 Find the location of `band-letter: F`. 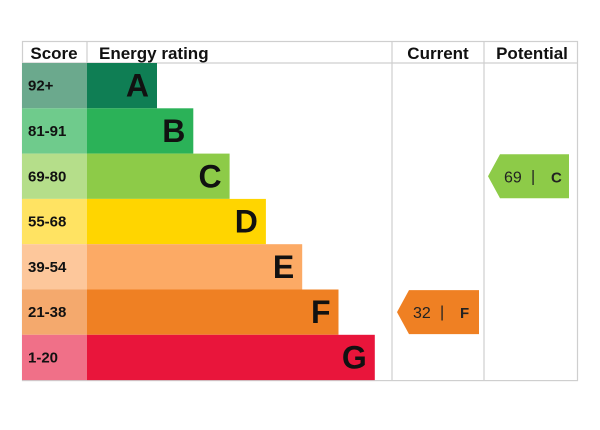

band-letter: F is located at coordinates (321, 312).